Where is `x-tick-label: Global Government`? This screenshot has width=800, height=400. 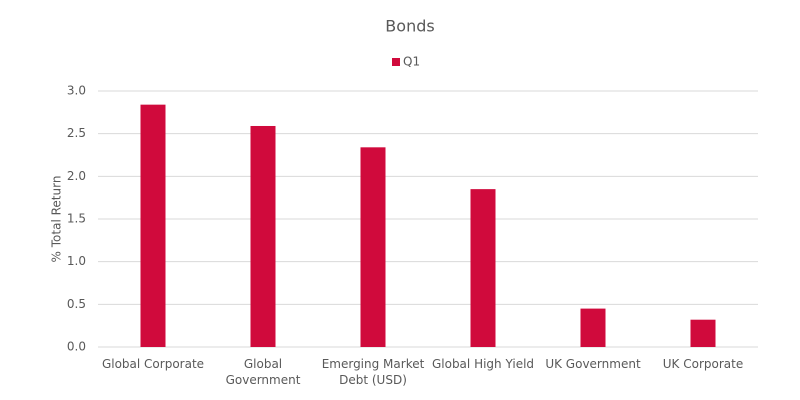 x-tick-label: Global Government is located at coordinates (263, 372).